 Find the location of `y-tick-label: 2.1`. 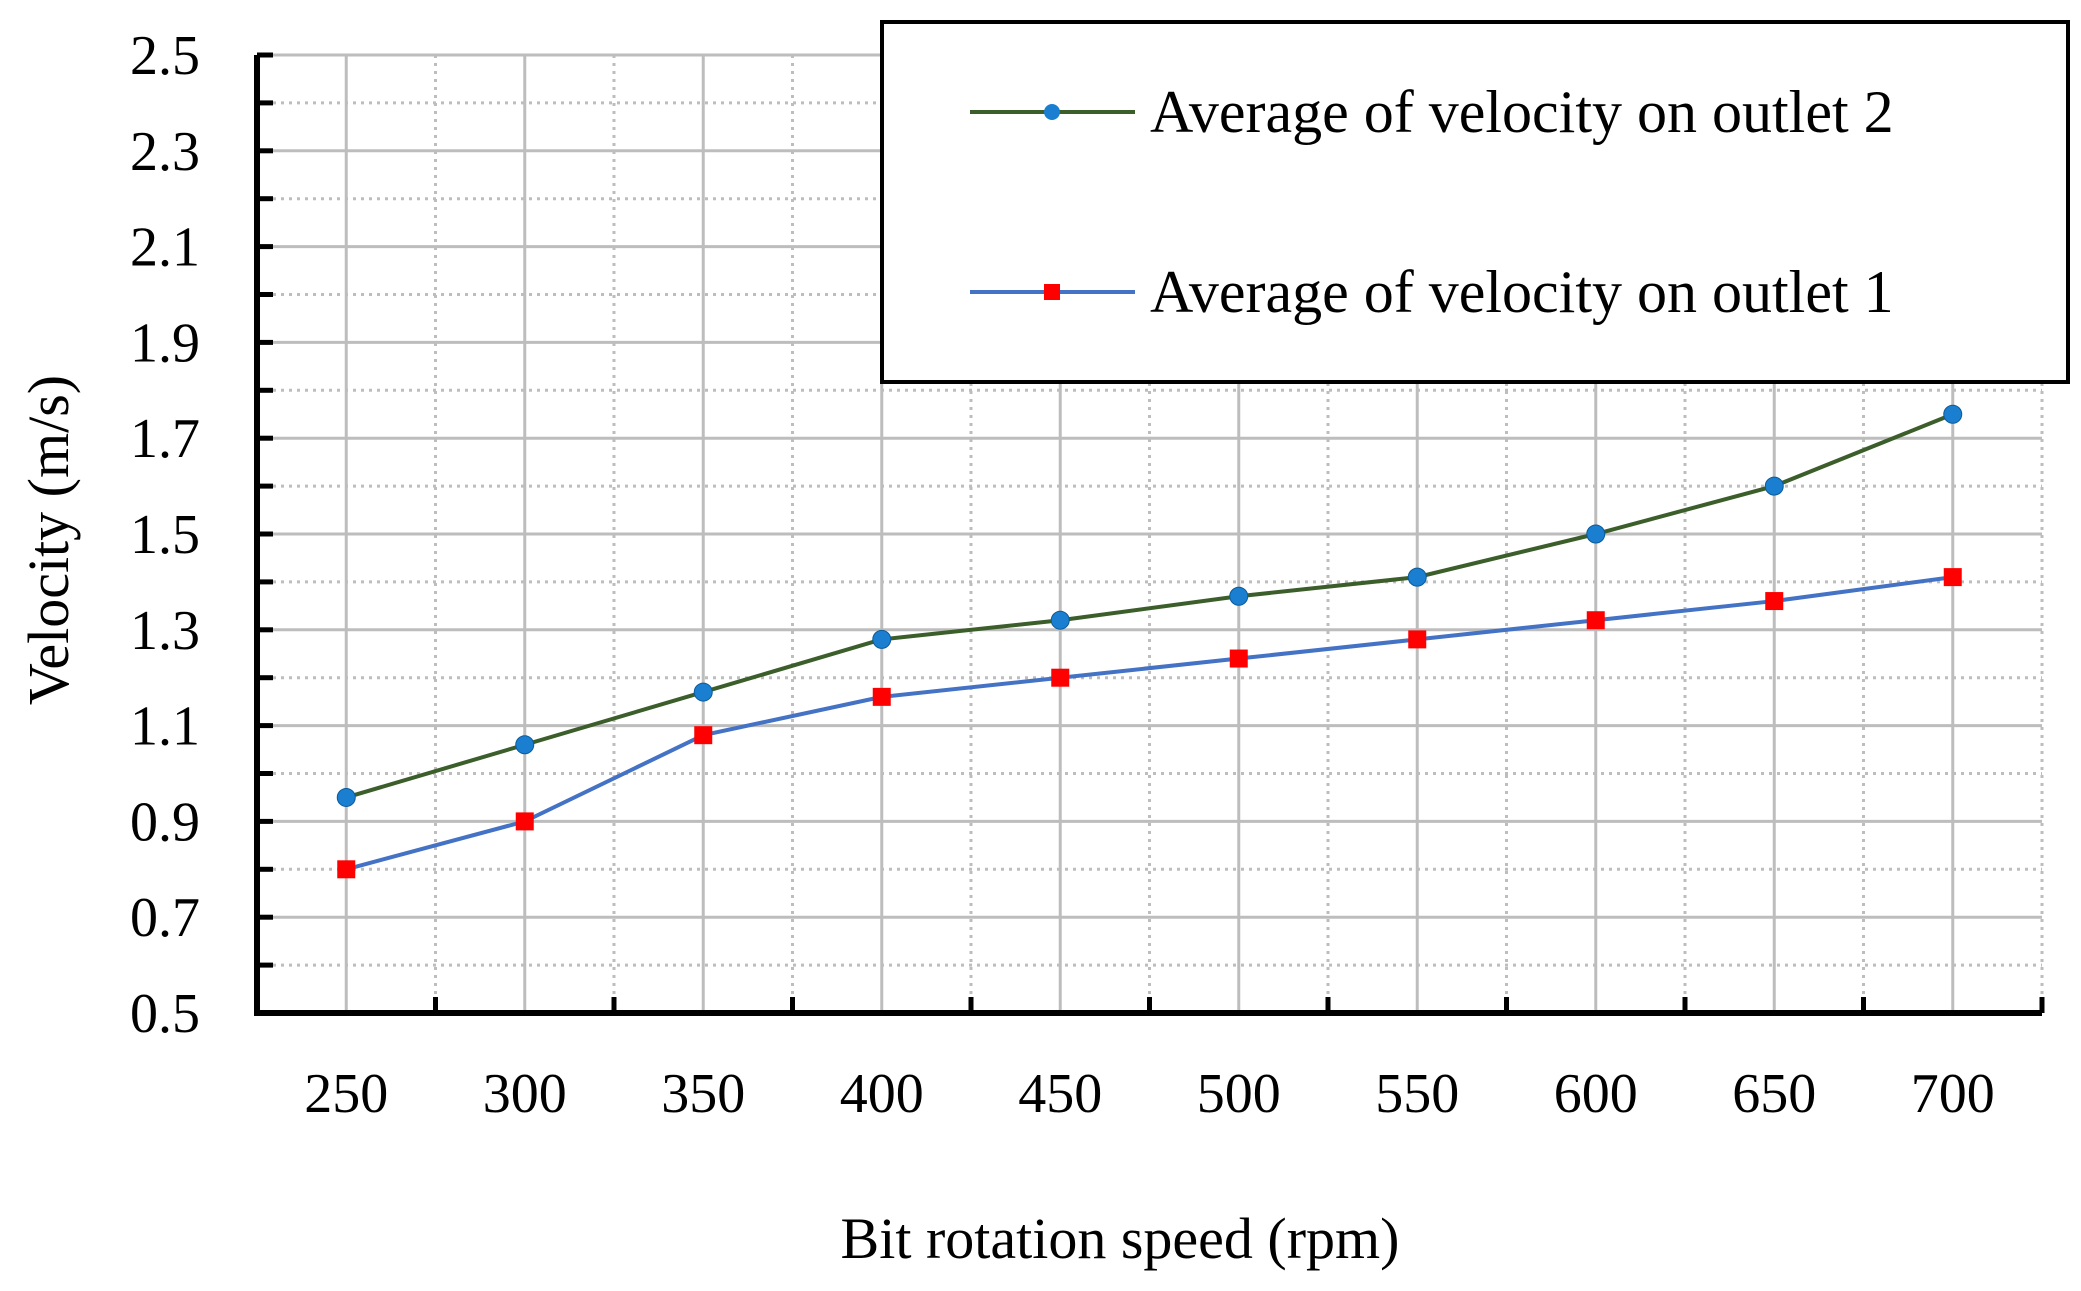

y-tick-label: 2.1 is located at coordinates (165, 248).